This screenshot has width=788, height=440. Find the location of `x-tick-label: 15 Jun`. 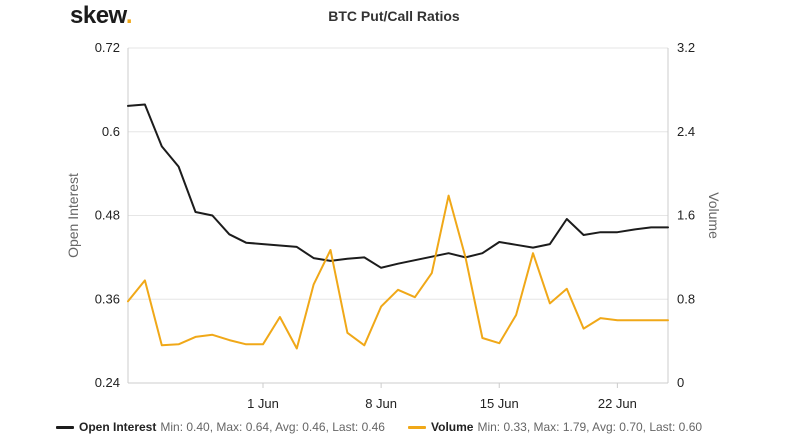

x-tick-label: 15 Jun is located at coordinates (499, 403).